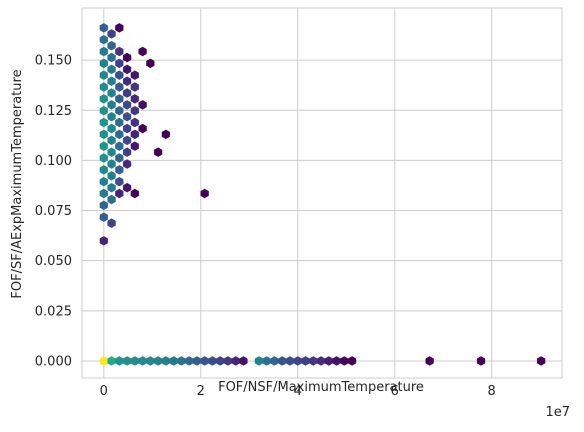 The image size is (584, 432). What do you see at coordinates (321, 387) in the screenshot?
I see `x-axis-label: FOF/NSF/MaximumTemperature` at bounding box center [321, 387].